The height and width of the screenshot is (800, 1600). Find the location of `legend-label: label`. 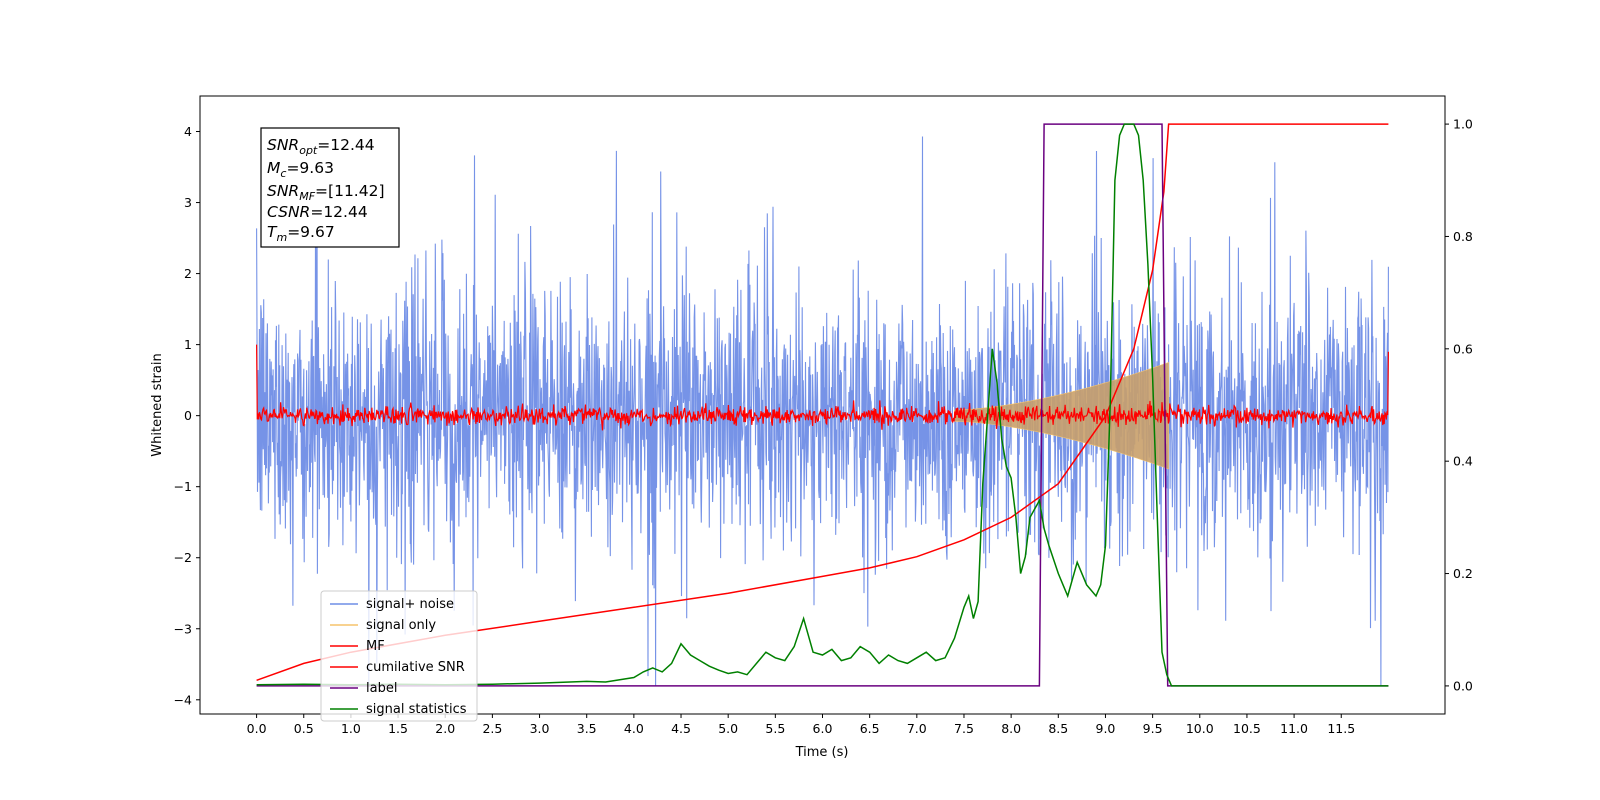

legend-label: label is located at coordinates (381, 688).